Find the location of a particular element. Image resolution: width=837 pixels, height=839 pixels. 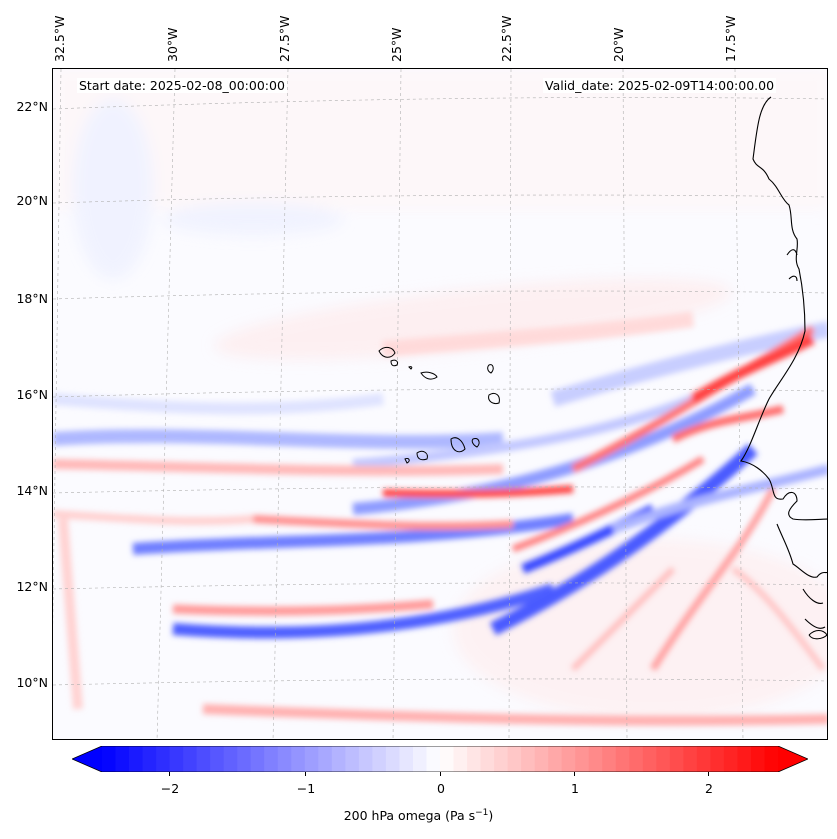

lon-label-32.5W: 32.5°W is located at coordinates (59, 38).